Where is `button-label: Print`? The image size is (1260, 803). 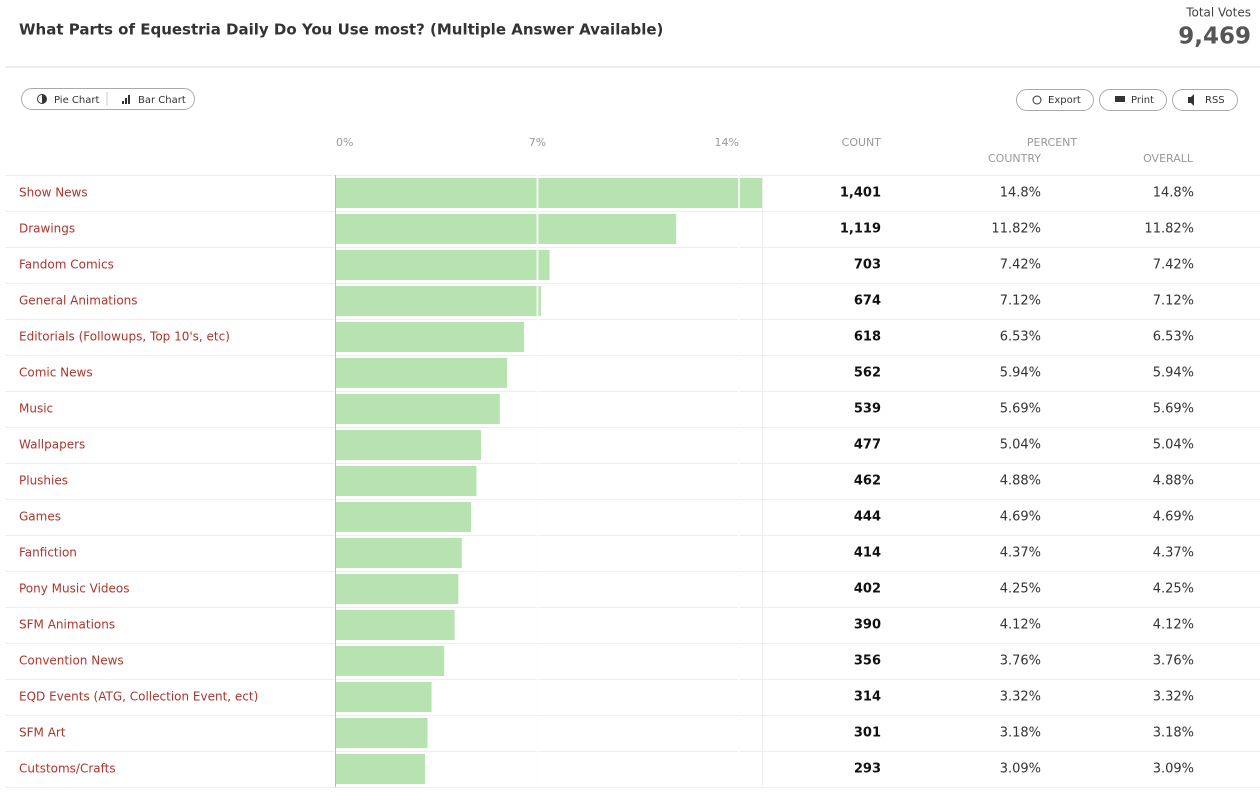
button-label: Print is located at coordinates (1142, 100).